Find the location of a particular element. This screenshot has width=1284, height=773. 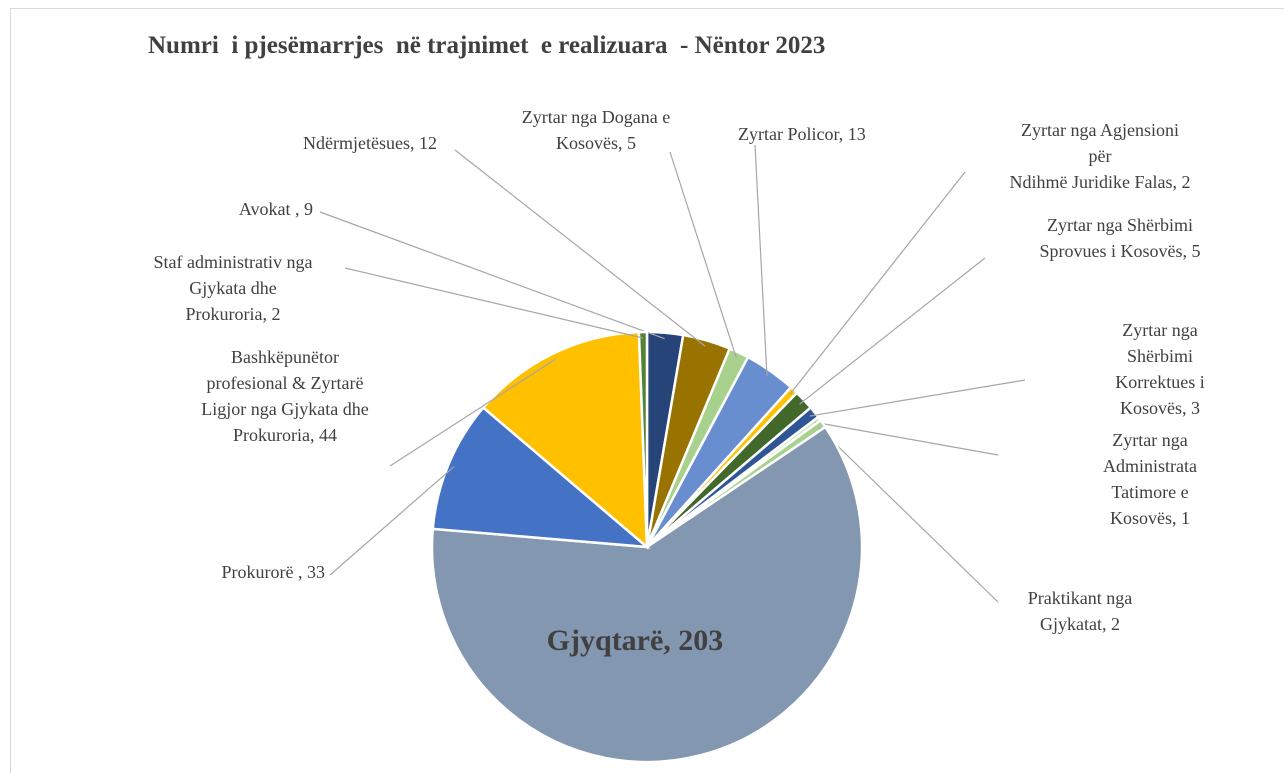

data-label: Zyrtar nga Dogana e Kosovës, 5 is located at coordinates (596, 130).